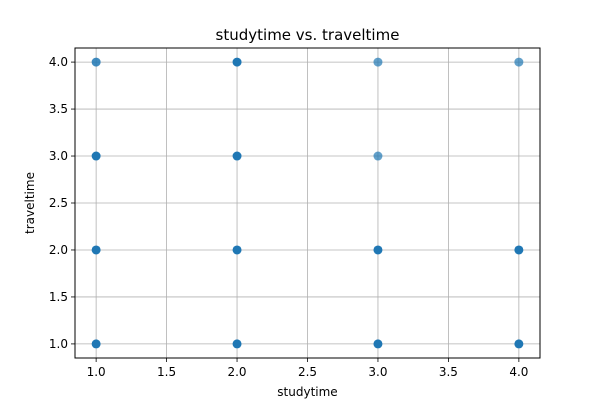 Image resolution: width=600 pixels, height=405 pixels. I want to click on y-tick-label: 2.0, so click(58, 250).